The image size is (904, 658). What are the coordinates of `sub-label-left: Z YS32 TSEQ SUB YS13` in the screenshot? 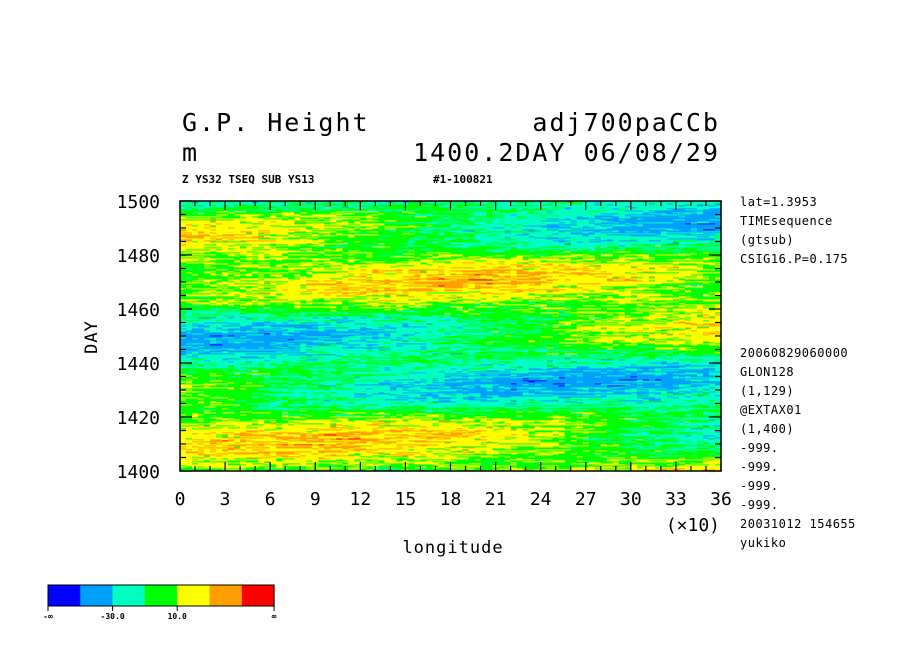 It's located at (248, 179).